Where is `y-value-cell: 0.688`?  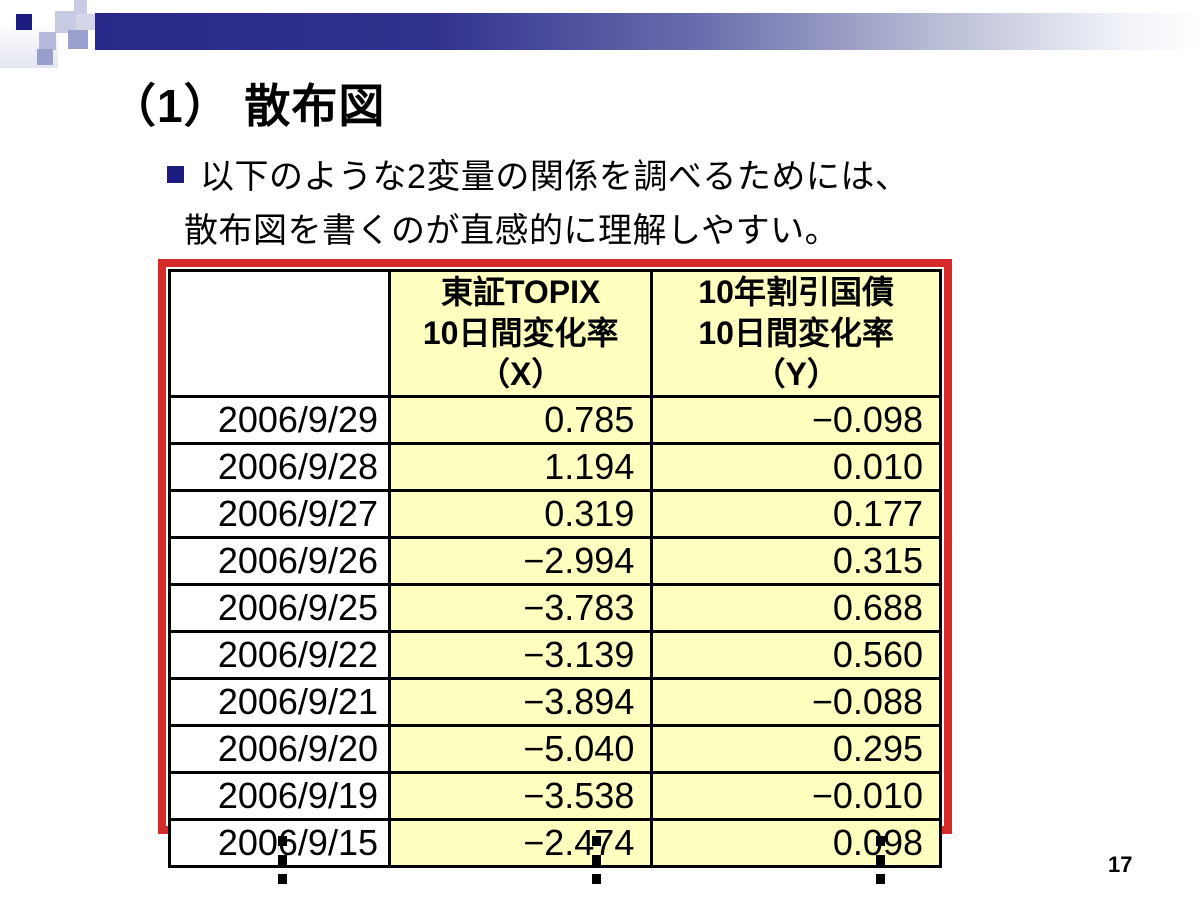 y-value-cell: 0.688 is located at coordinates (796, 608).